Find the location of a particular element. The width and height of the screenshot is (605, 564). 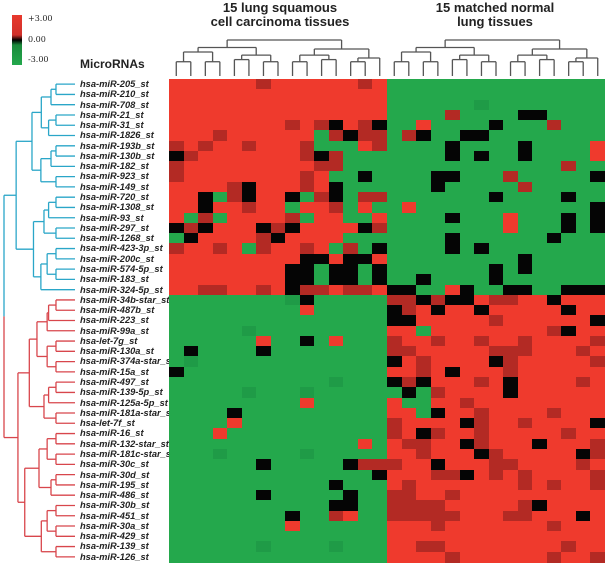

row-label: hsa-miR-429_st is located at coordinates (114, 536).